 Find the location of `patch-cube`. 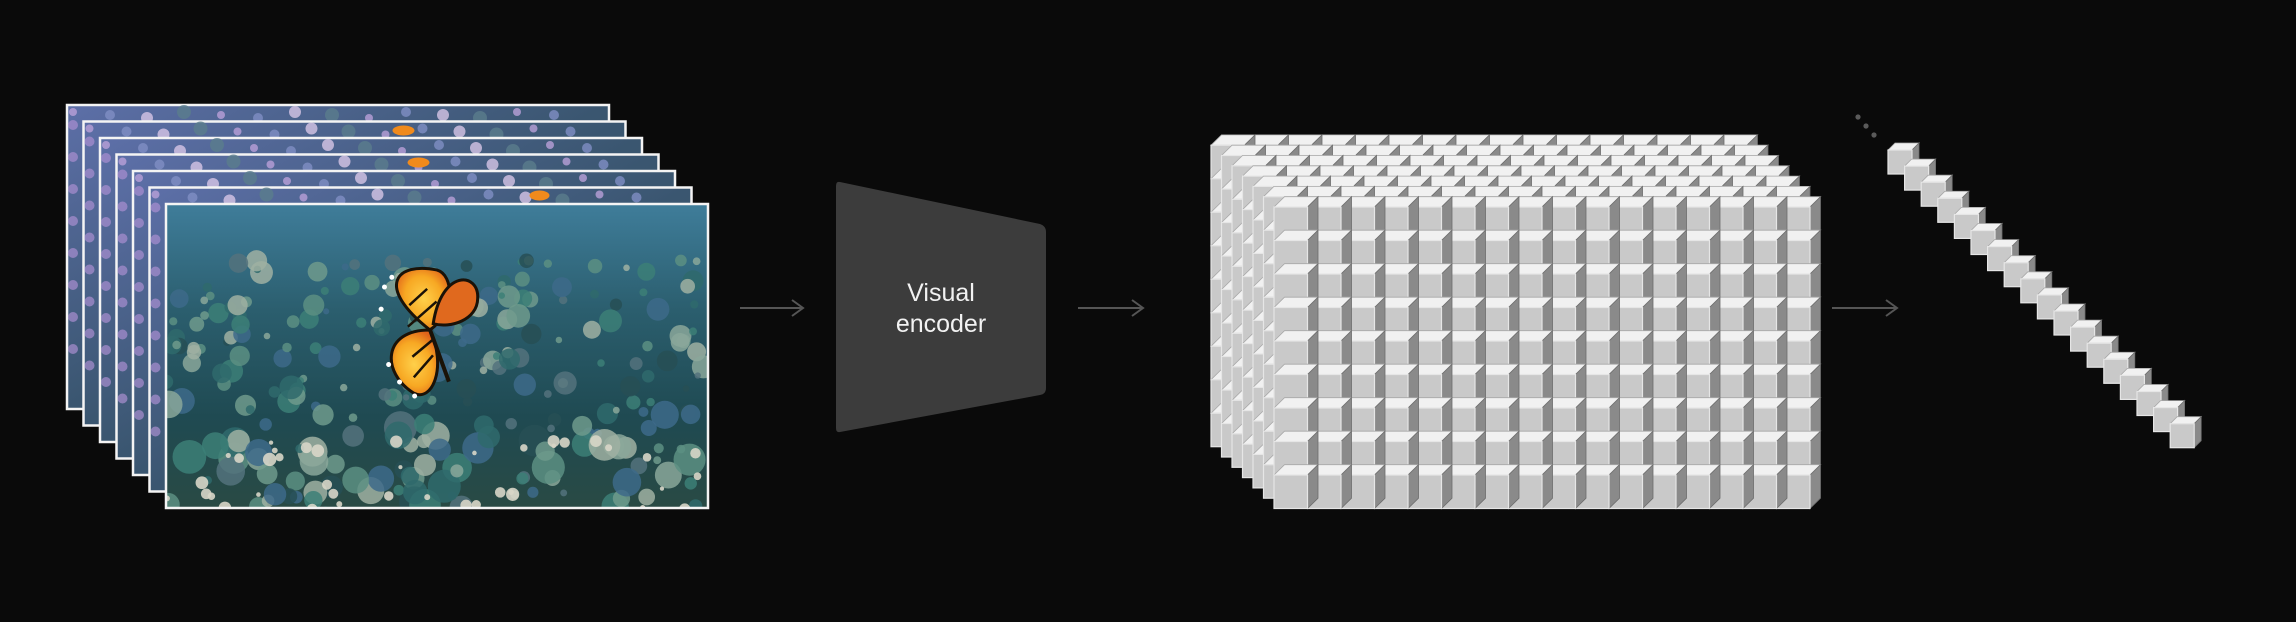

patch-cube is located at coordinates (1296, 487).